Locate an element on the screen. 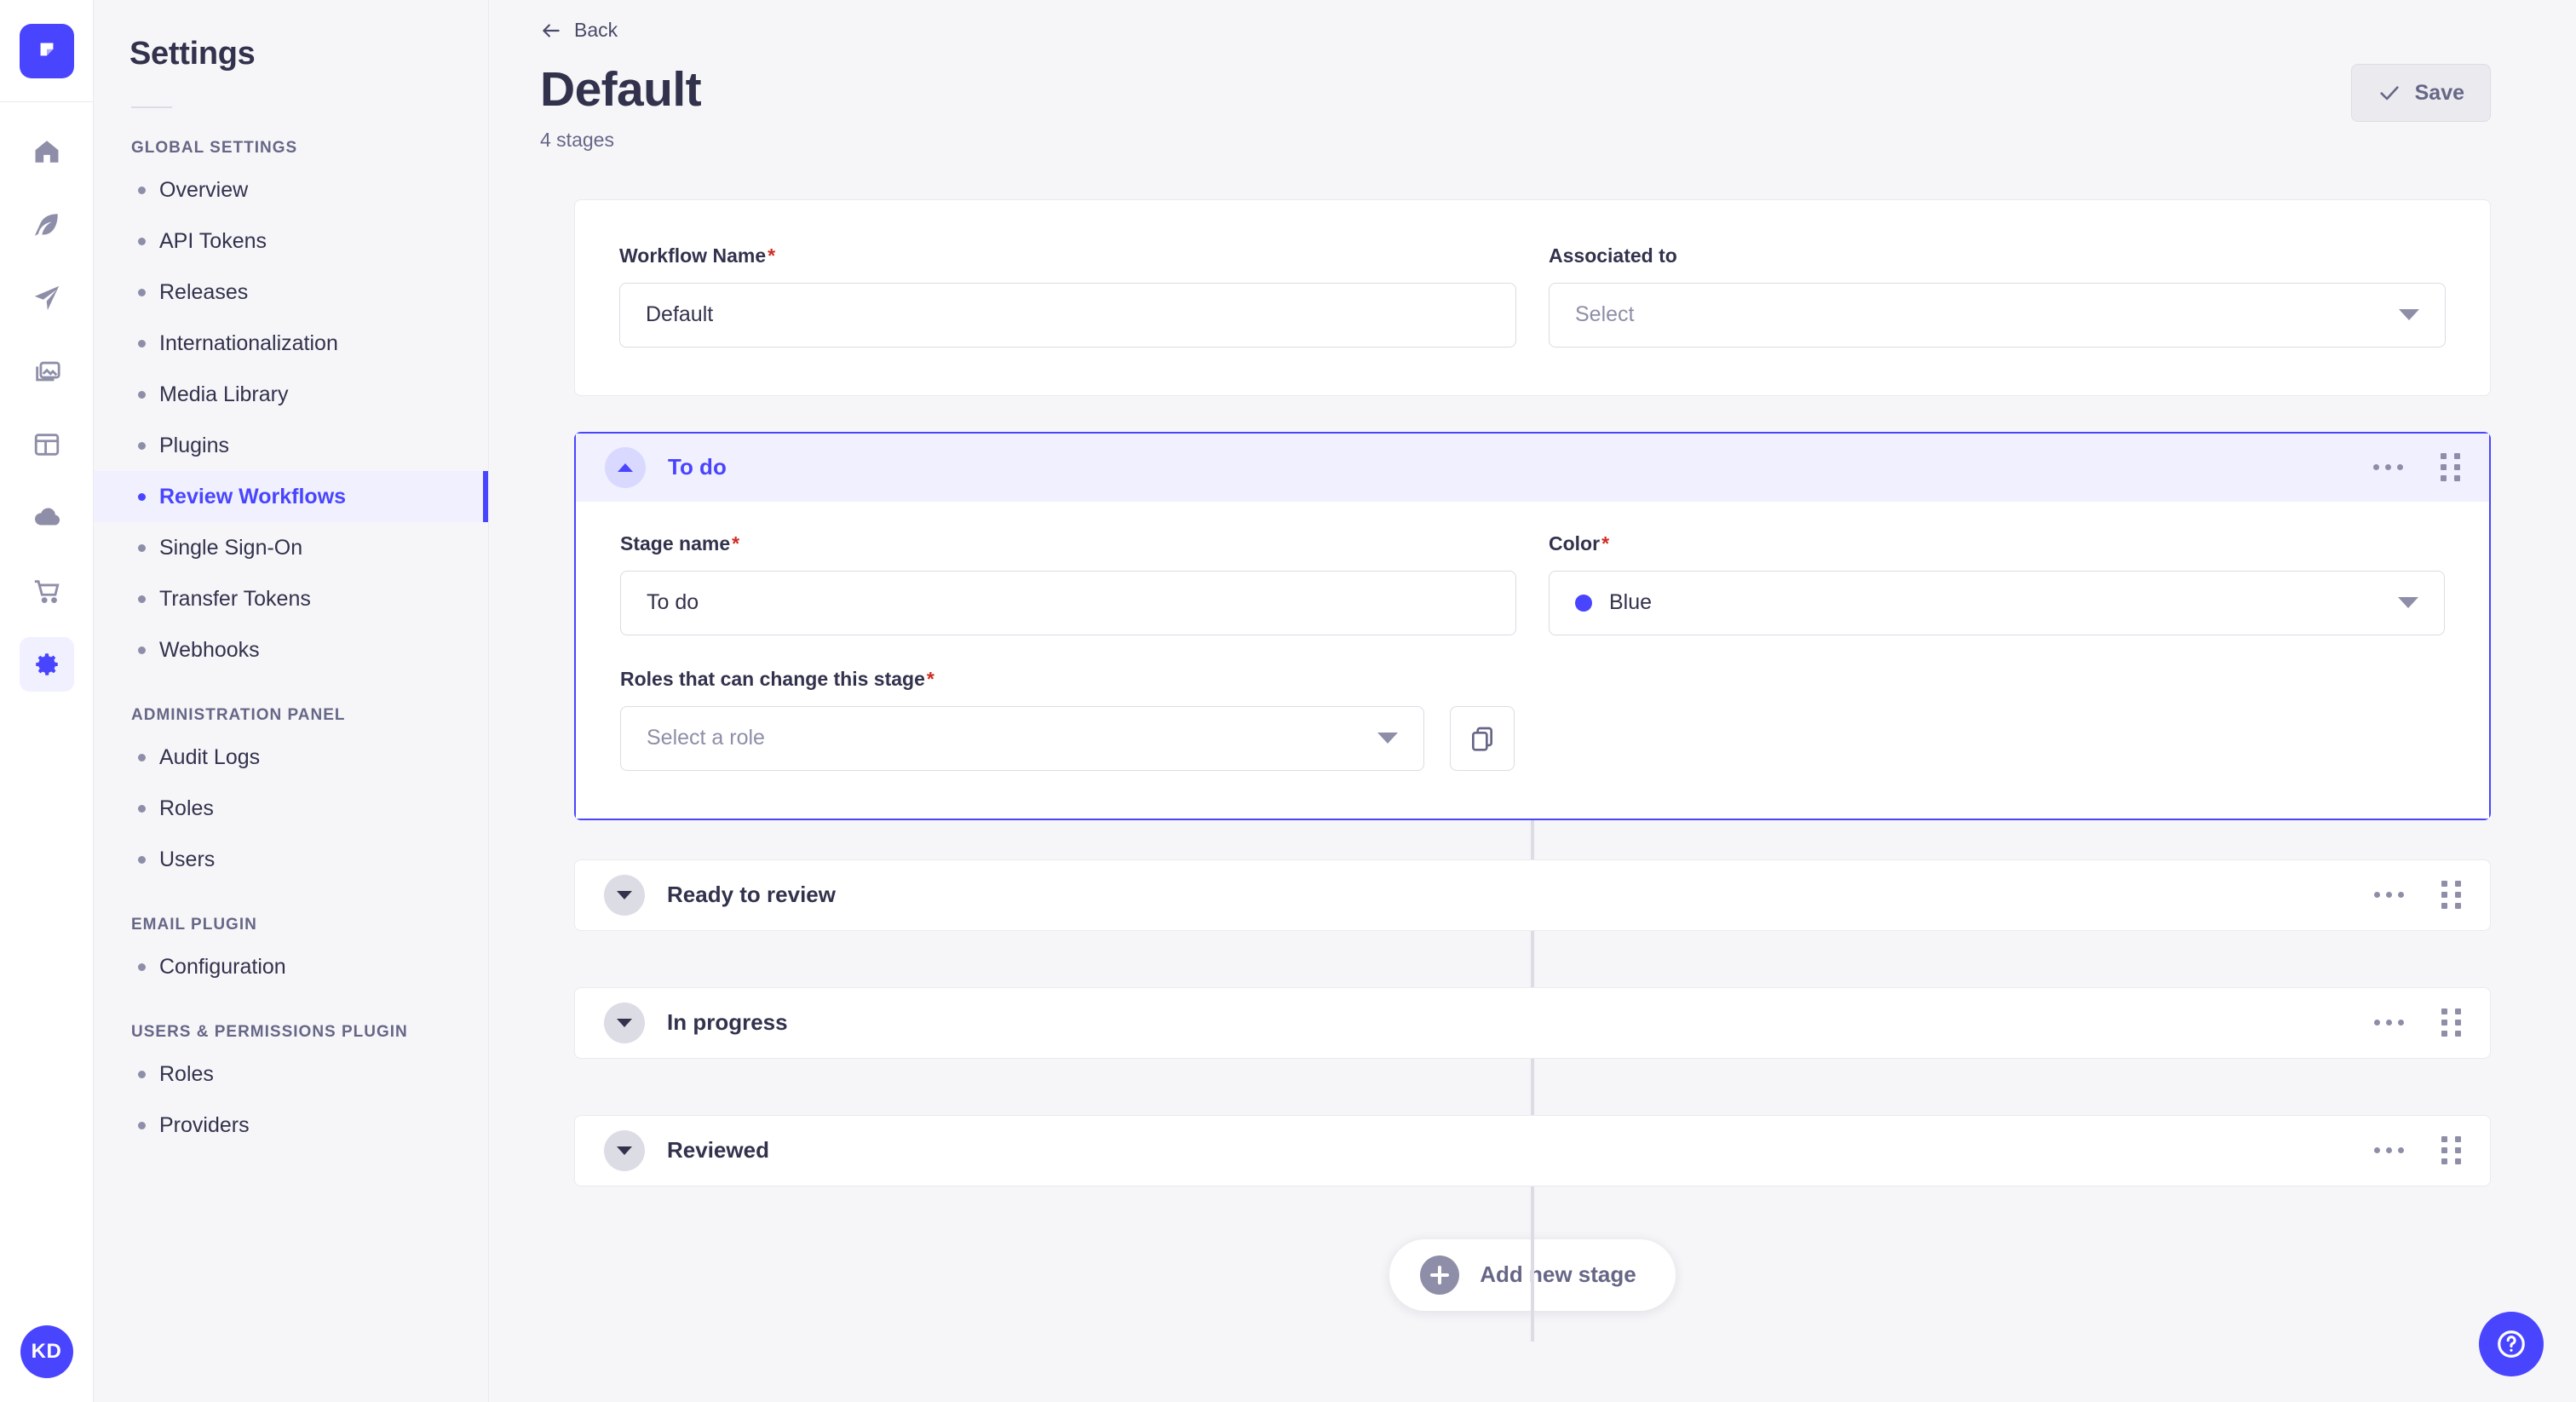 The height and width of the screenshot is (1402, 2576). marketplace-cart-icon is located at coordinates (47, 591).